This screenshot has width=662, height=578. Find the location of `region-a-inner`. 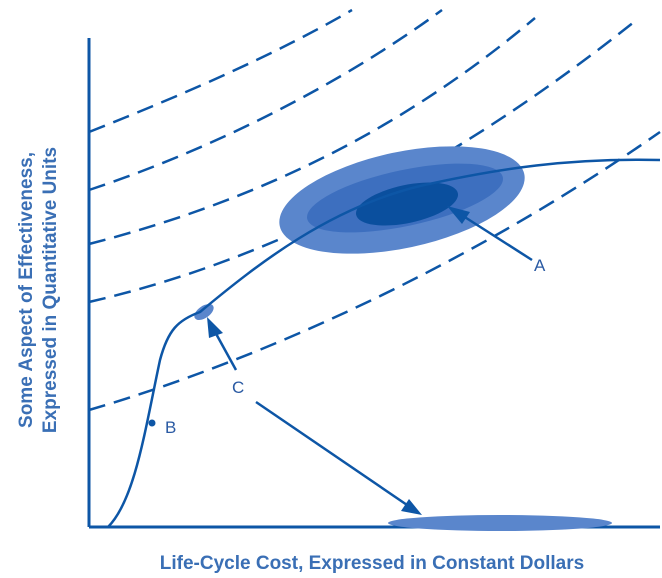

region-a-inner is located at coordinates (407, 204).